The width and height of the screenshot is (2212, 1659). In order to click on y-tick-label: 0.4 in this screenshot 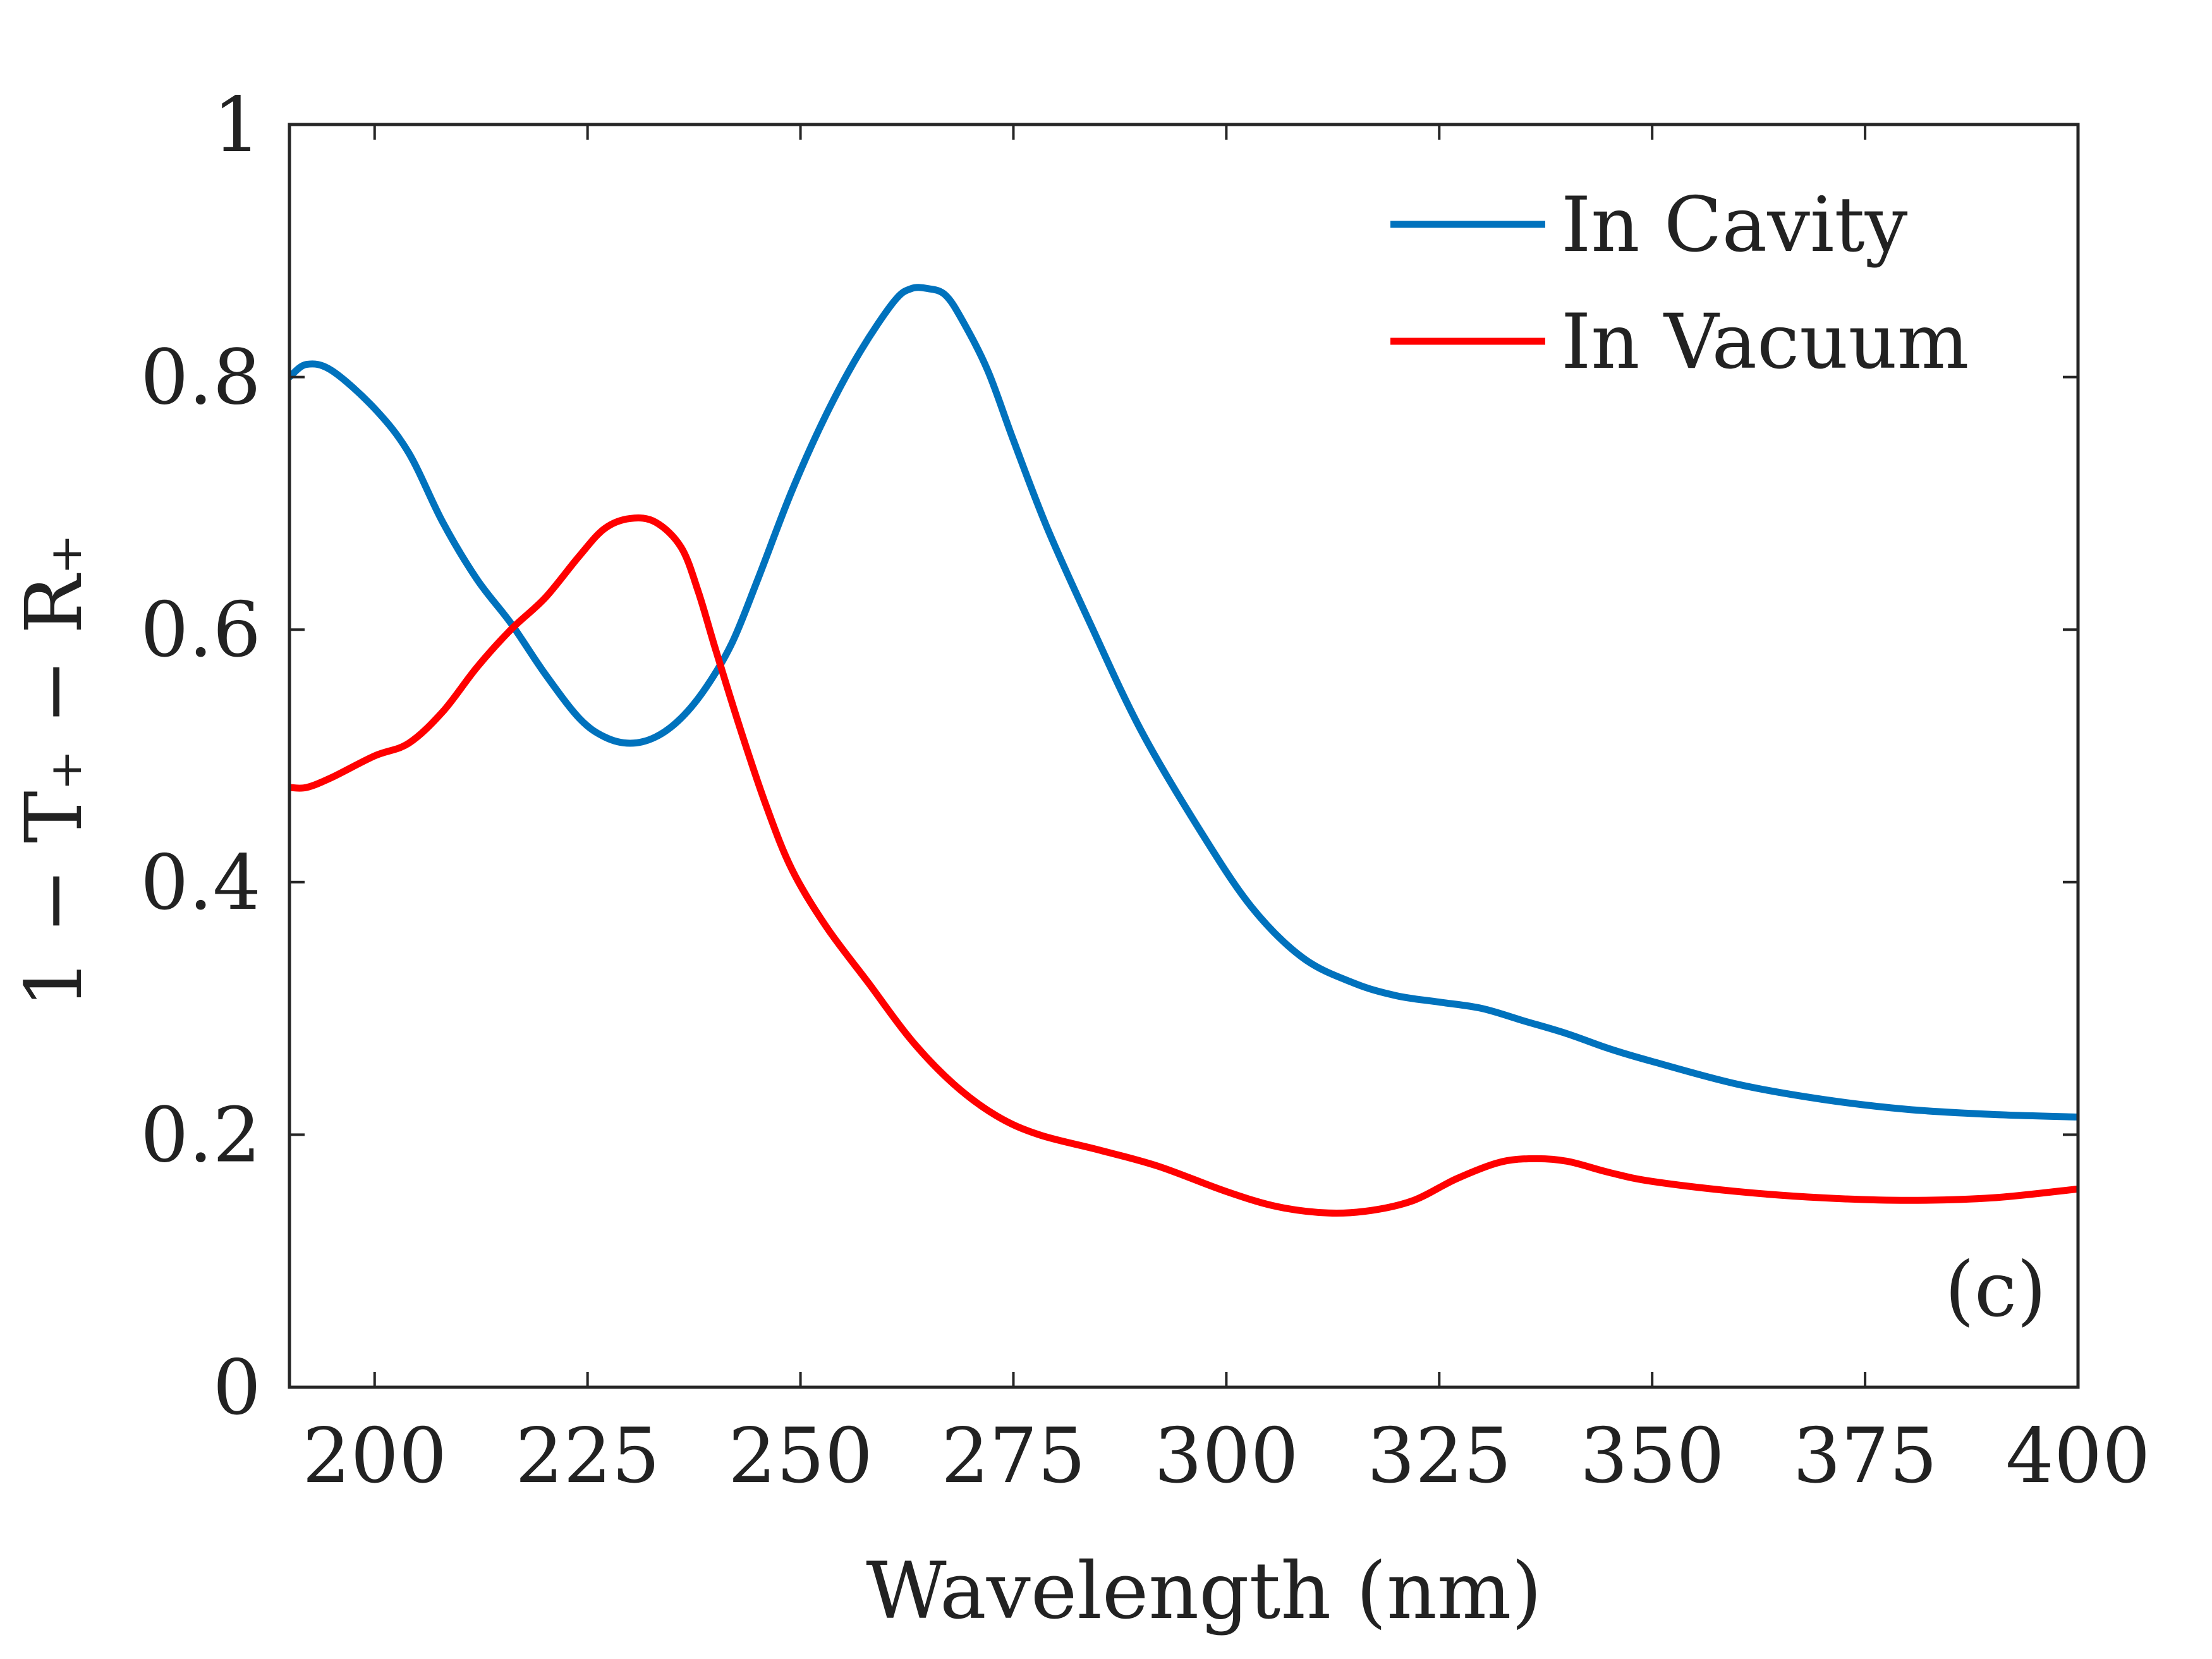, I will do `click(200, 883)`.